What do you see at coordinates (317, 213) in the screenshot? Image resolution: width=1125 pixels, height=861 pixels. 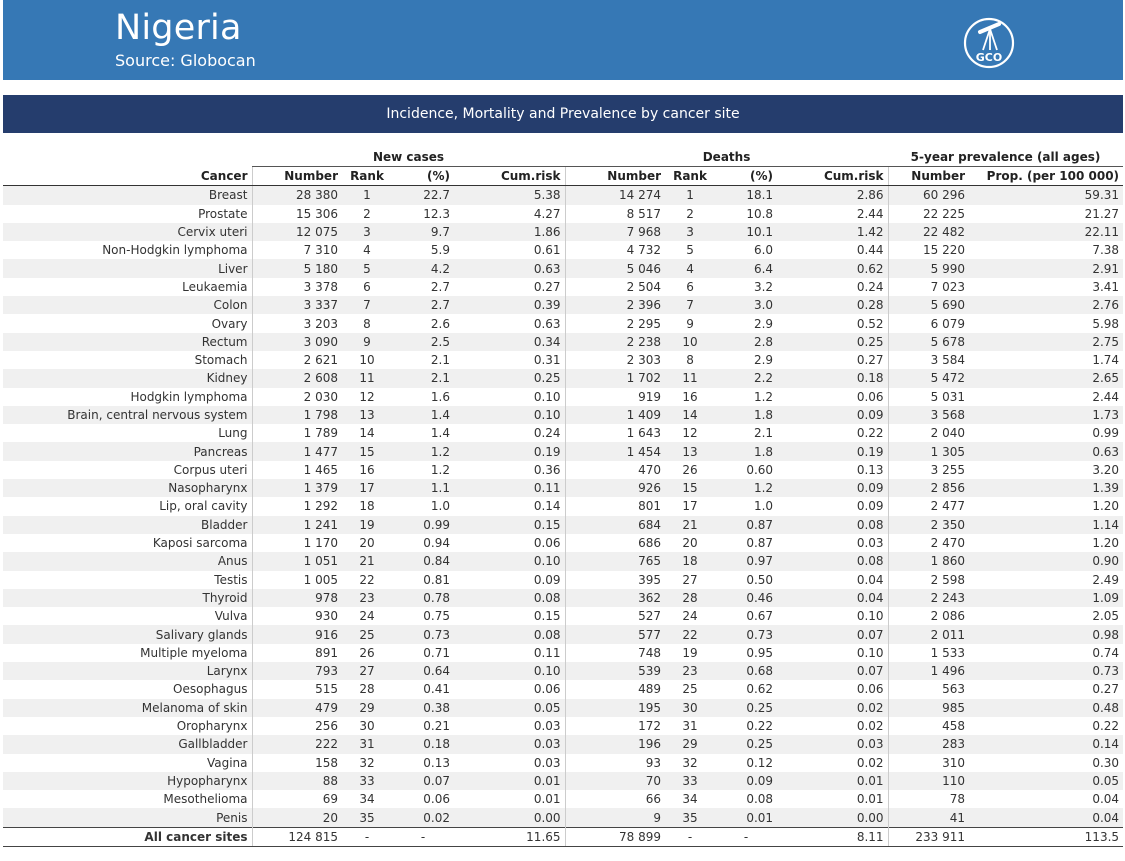 I see `new-number: 15 306` at bounding box center [317, 213].